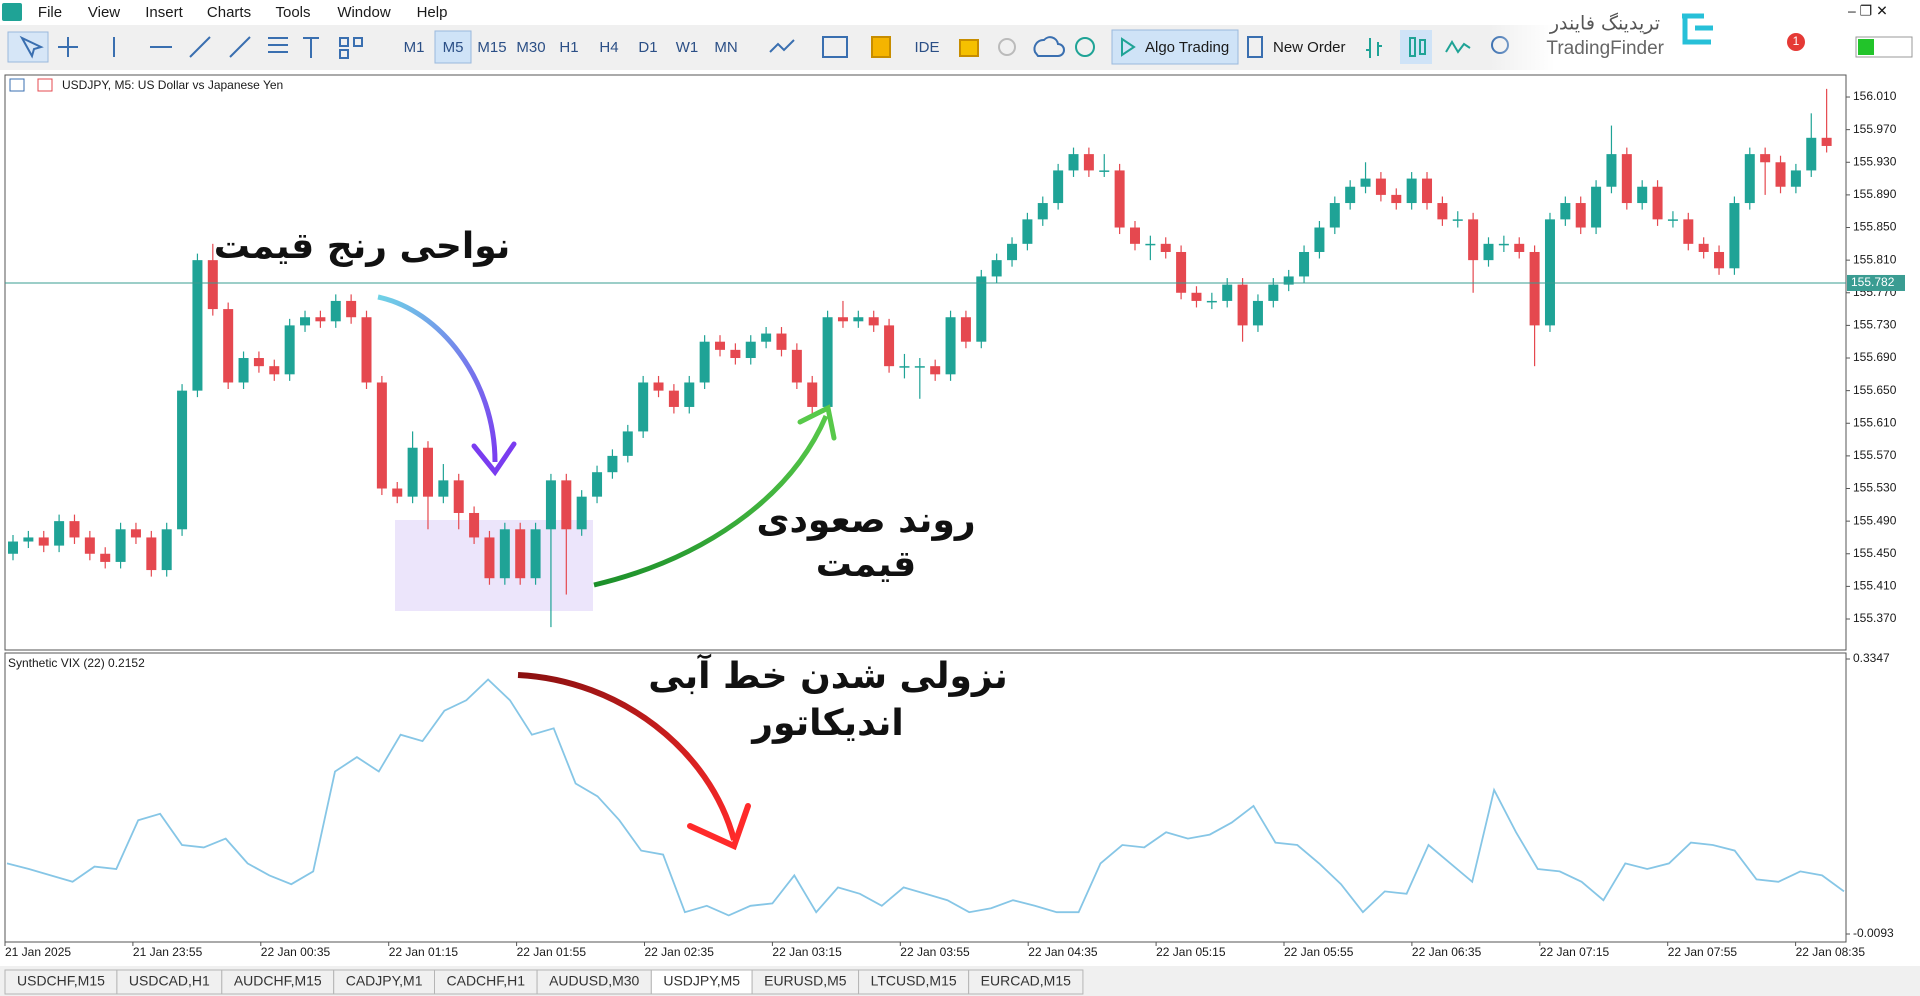 The width and height of the screenshot is (1920, 996). I want to click on y-tick-label: 155.530, so click(1875, 488).